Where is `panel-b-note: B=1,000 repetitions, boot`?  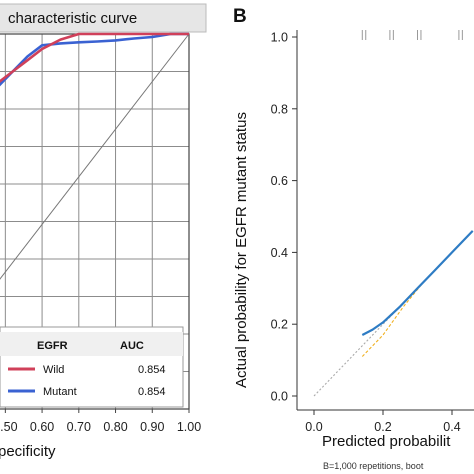 panel-b-note: B=1,000 repetitions, boot is located at coordinates (373, 466).